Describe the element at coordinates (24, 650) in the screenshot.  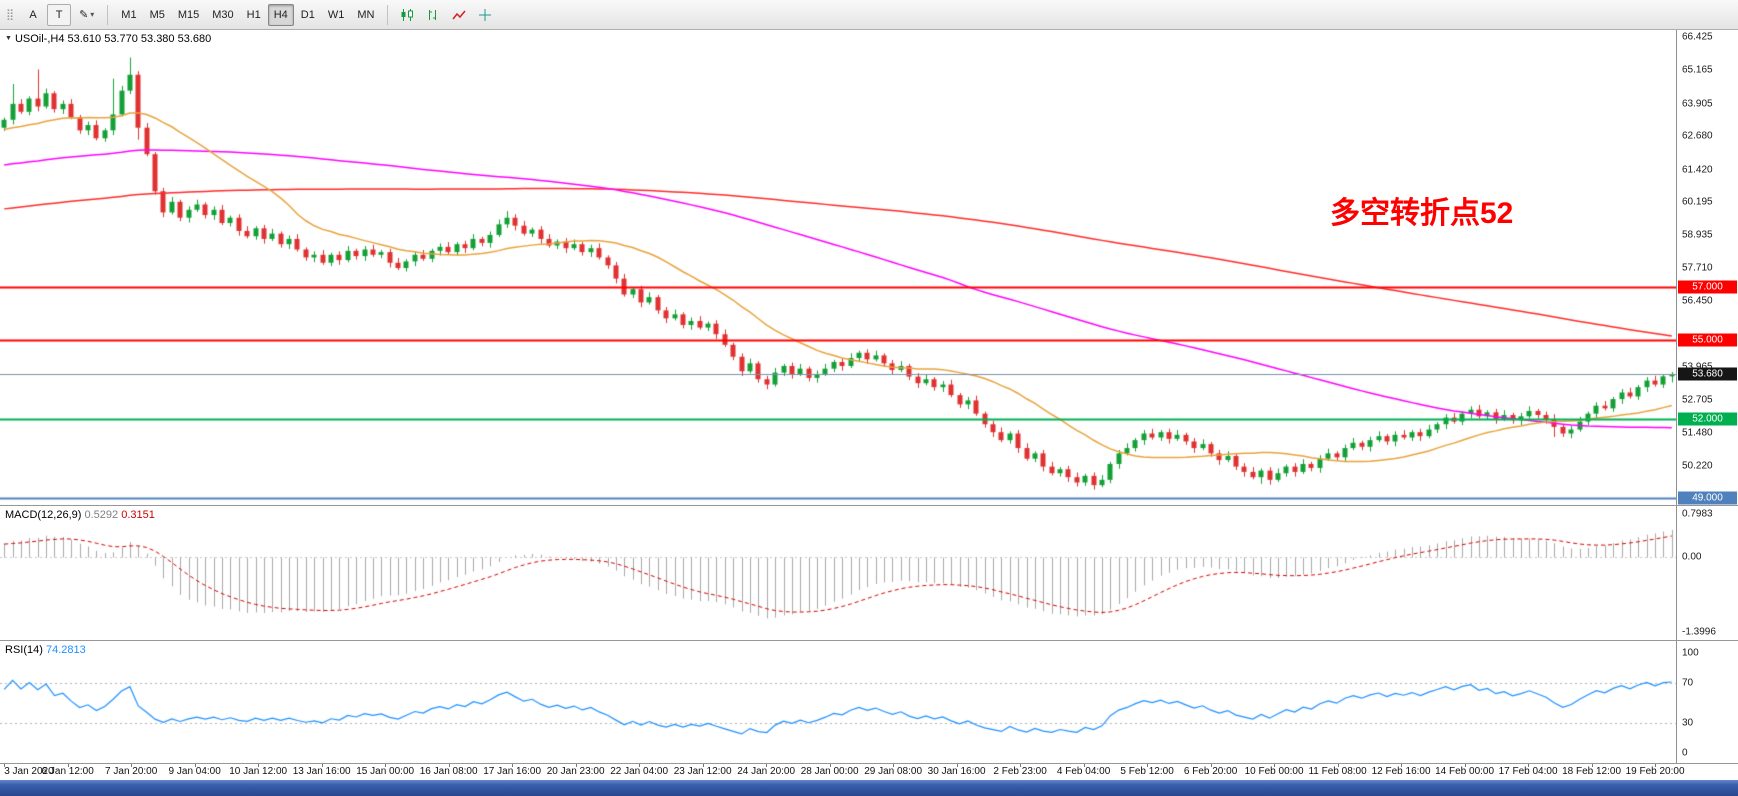
I see `rsi-title: RSI(14)` at that location.